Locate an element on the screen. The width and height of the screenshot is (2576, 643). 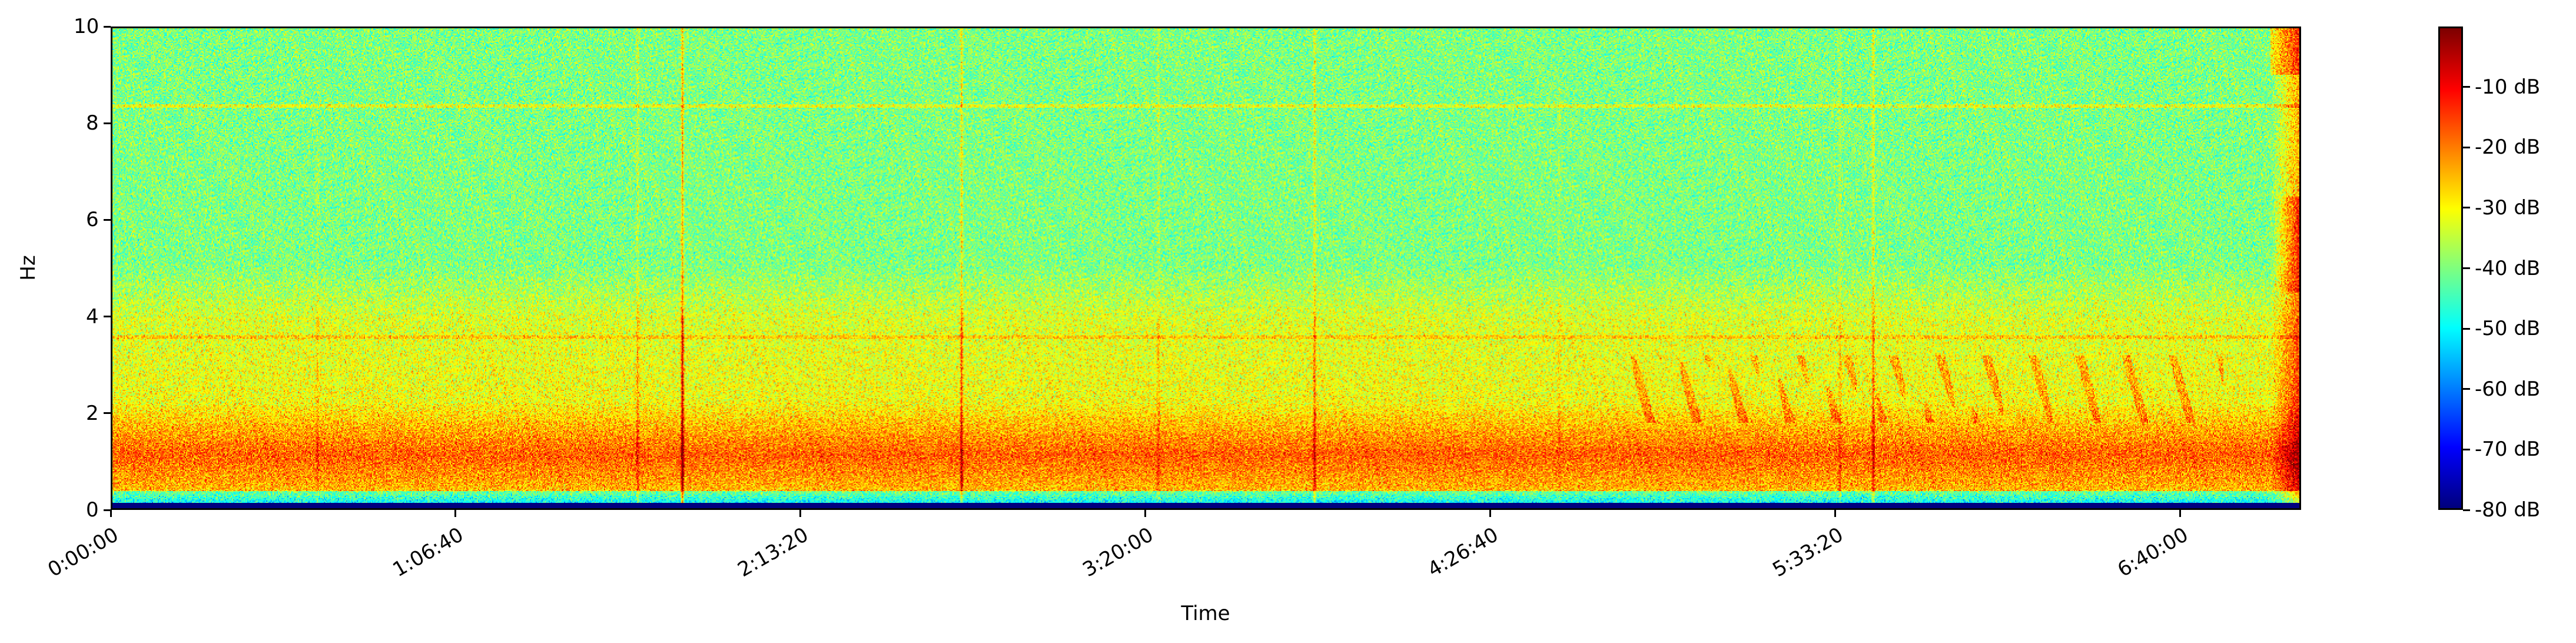
colorbar-tick-label: -80 dB is located at coordinates (2508, 510).